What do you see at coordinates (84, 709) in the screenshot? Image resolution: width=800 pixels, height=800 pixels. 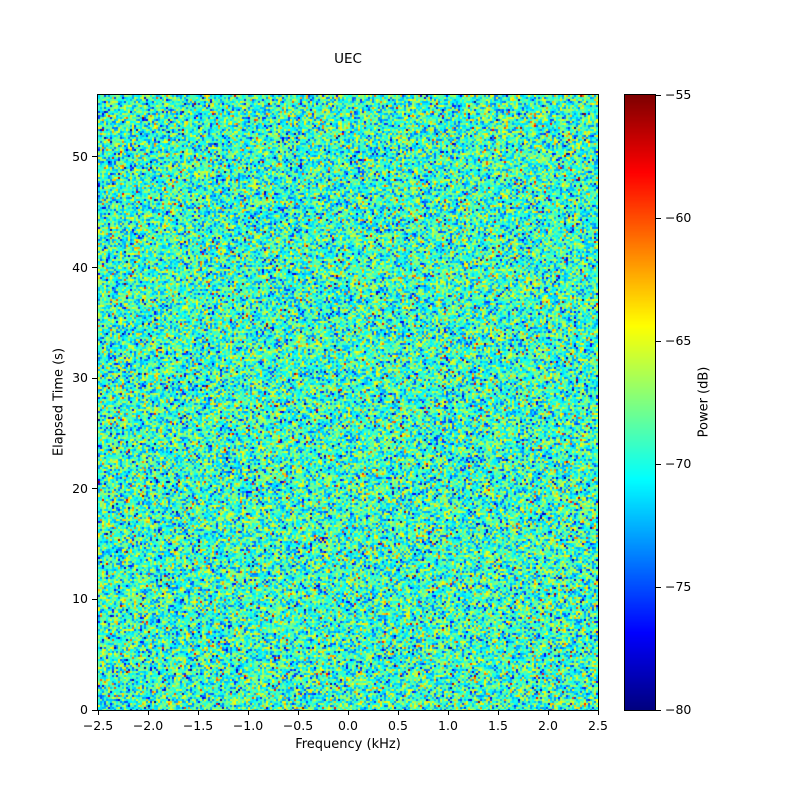 I see `y-tick-label: 0` at bounding box center [84, 709].